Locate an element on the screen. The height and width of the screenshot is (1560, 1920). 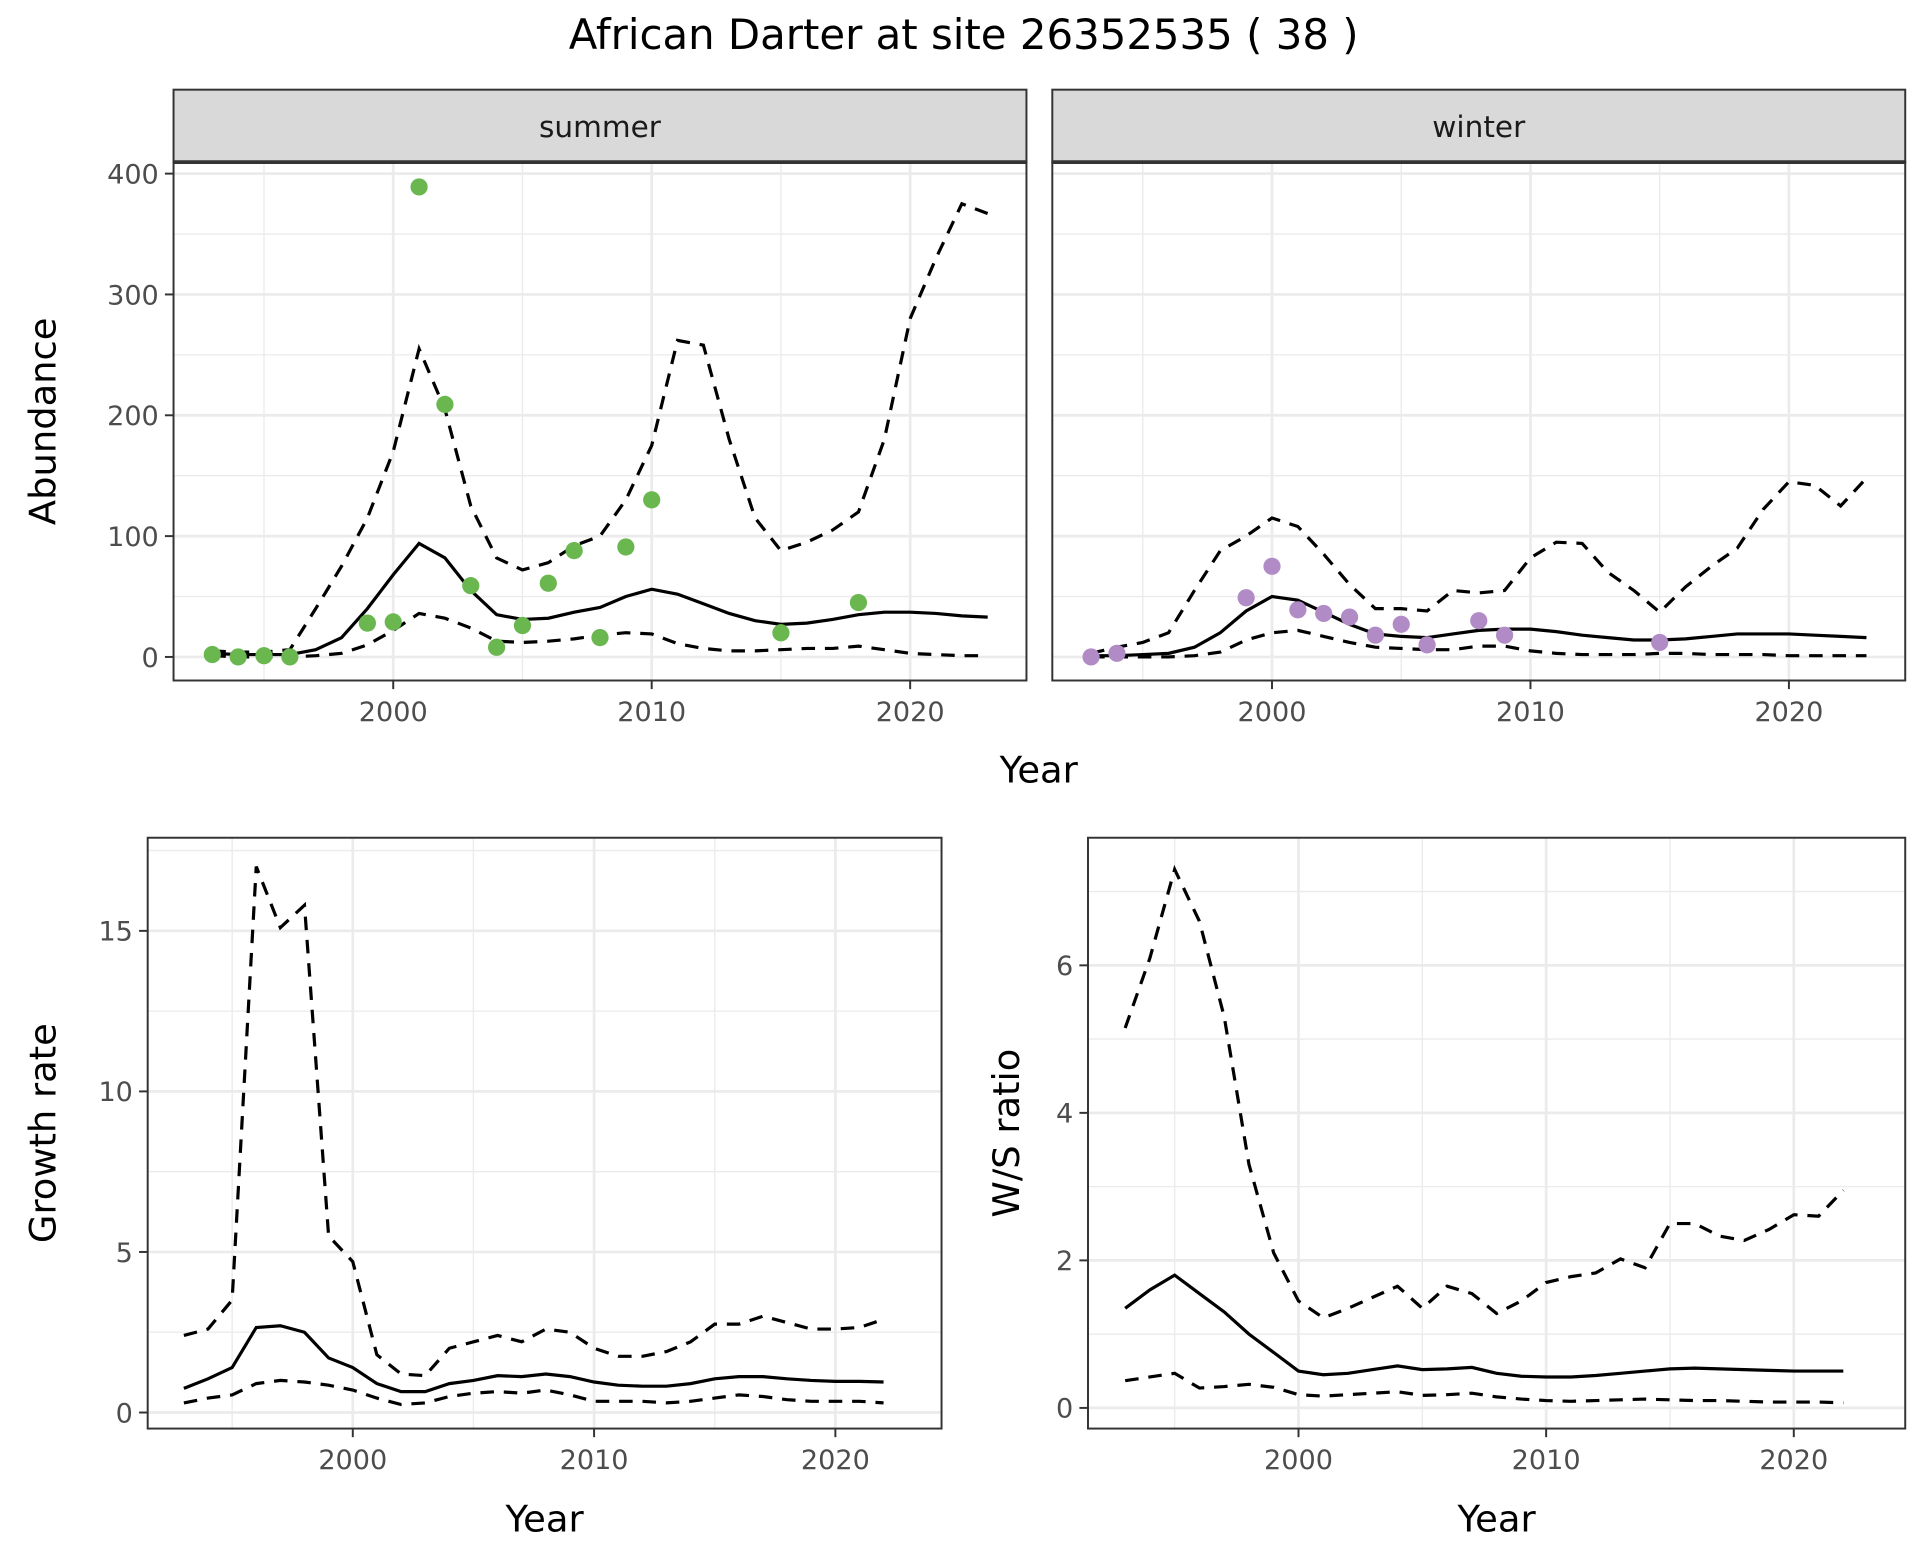
facet-label: winter is located at coordinates (1479, 127).